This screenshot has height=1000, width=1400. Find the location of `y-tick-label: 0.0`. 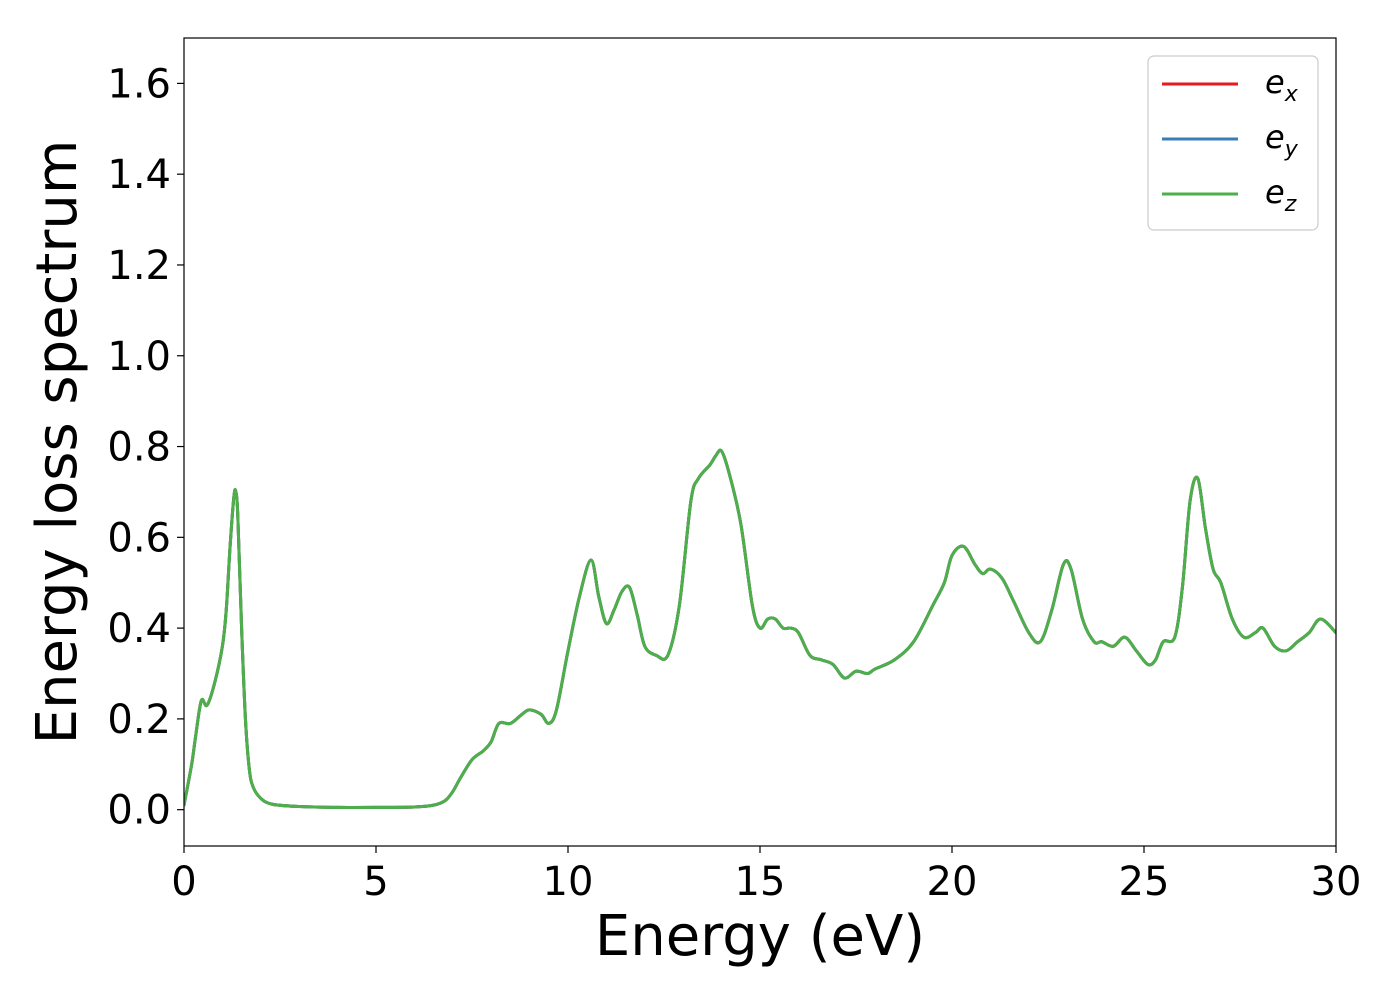

y-tick-label: 0.0 is located at coordinates (139, 811).